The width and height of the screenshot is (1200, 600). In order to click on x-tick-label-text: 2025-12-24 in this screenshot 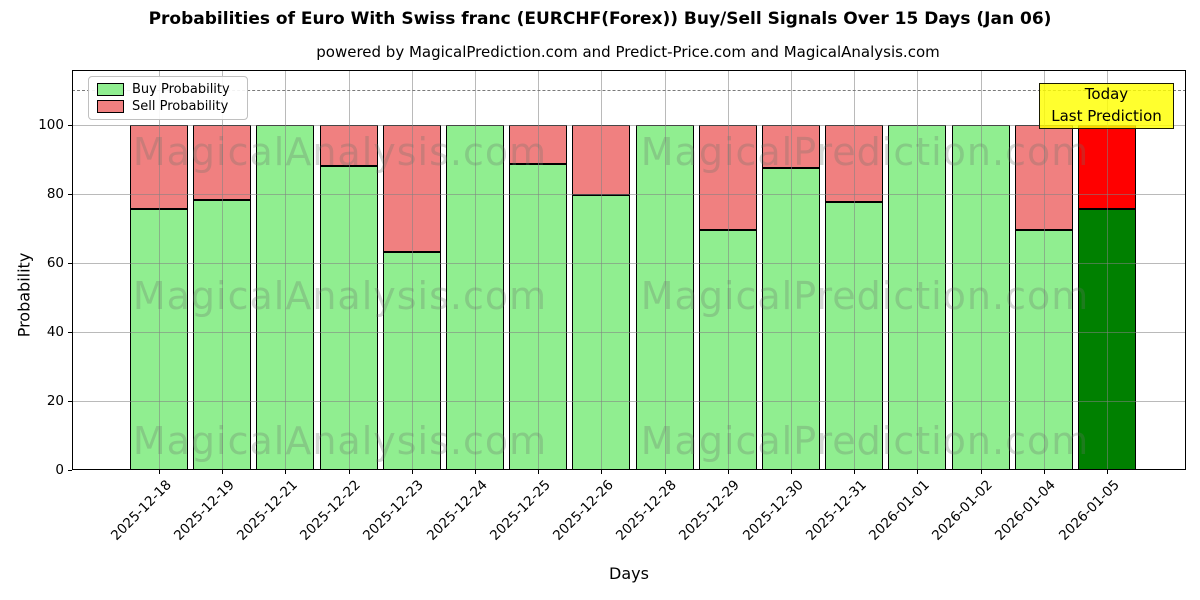, I will do `click(457, 510)`.